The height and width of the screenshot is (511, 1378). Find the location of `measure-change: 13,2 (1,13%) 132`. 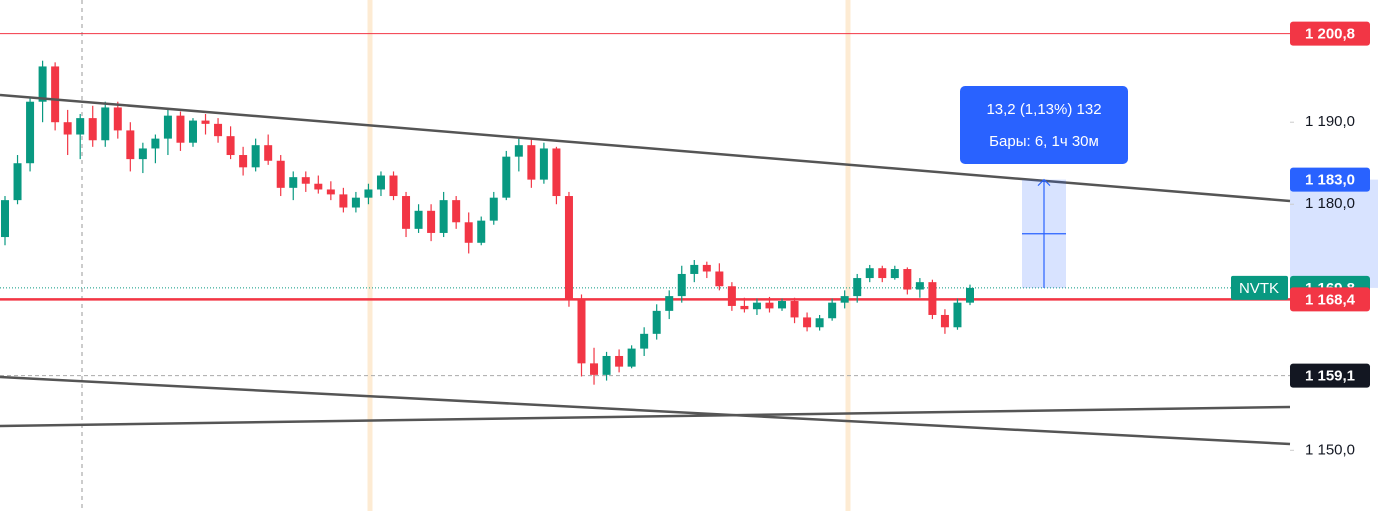

measure-change: 13,2 (1,13%) 132 is located at coordinates (1043, 109).